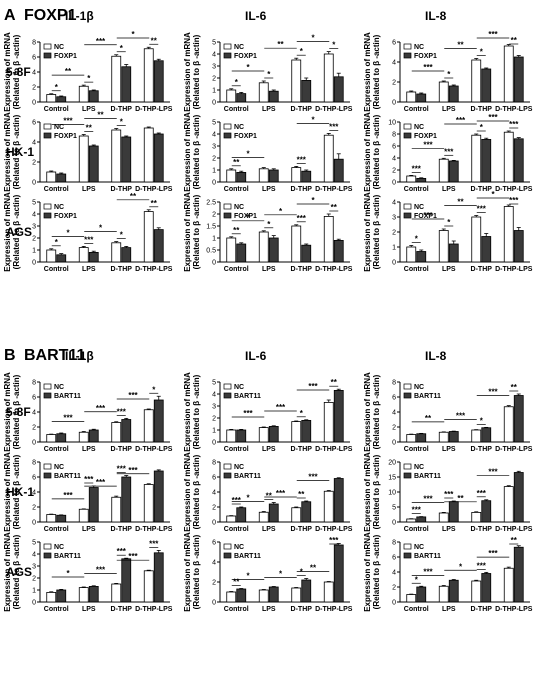  What do you see at coordinates (154, 40) in the screenshot?
I see `sig-label: **` at bounding box center [154, 40].